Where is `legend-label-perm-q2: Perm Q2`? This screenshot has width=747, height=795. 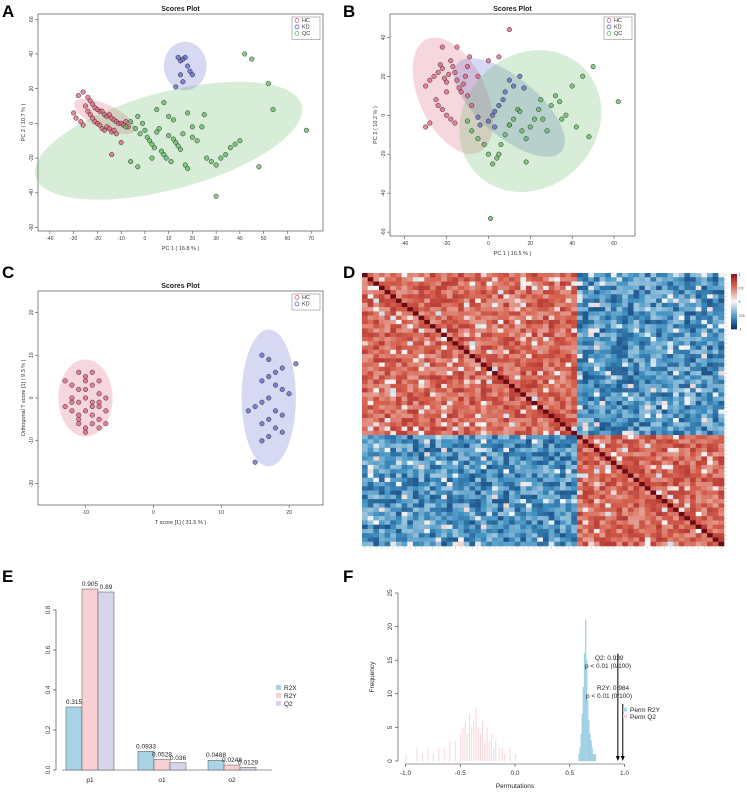
legend-label-perm-q2: Perm Q2 is located at coordinates (643, 717).